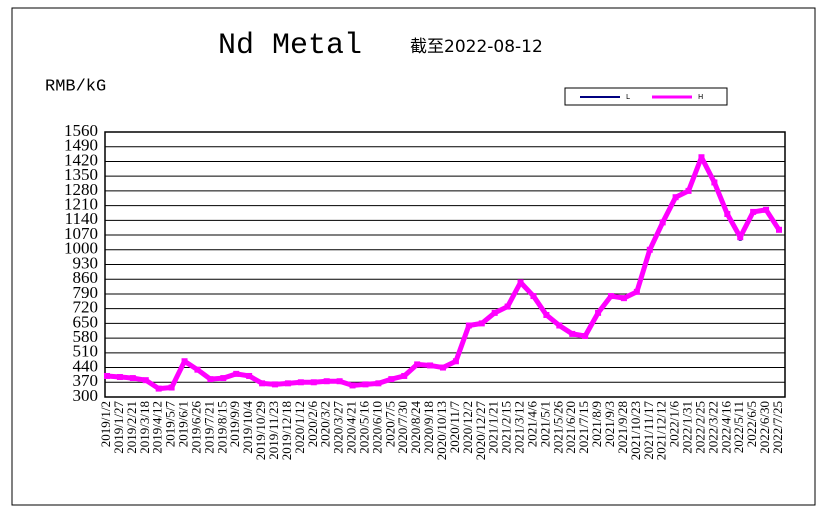  I want to click on x-tick-label: 2020/12/2, so click(467, 427).